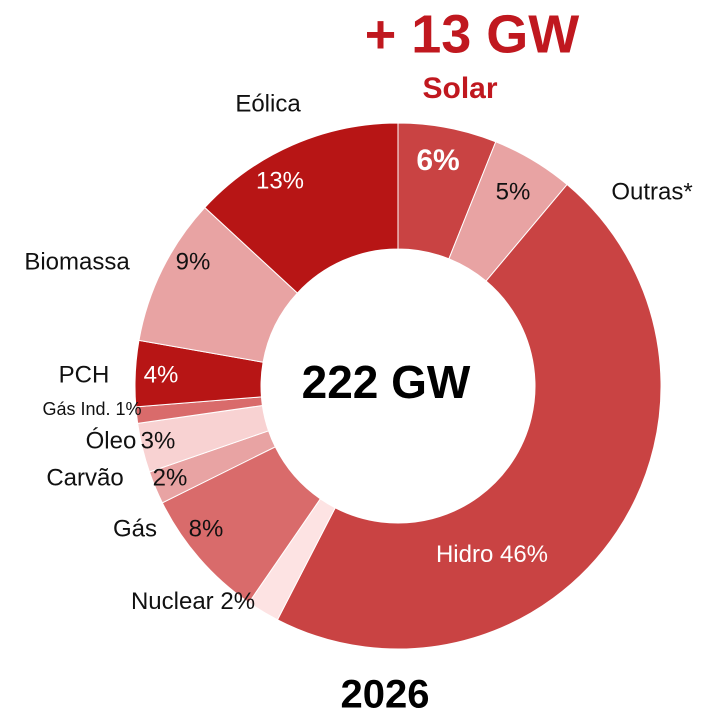  I want to click on value-label: 5%, so click(513, 191).